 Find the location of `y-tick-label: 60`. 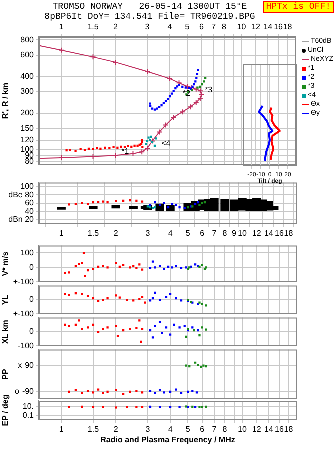

y-tick-label: 60 is located at coordinates (30, 203).